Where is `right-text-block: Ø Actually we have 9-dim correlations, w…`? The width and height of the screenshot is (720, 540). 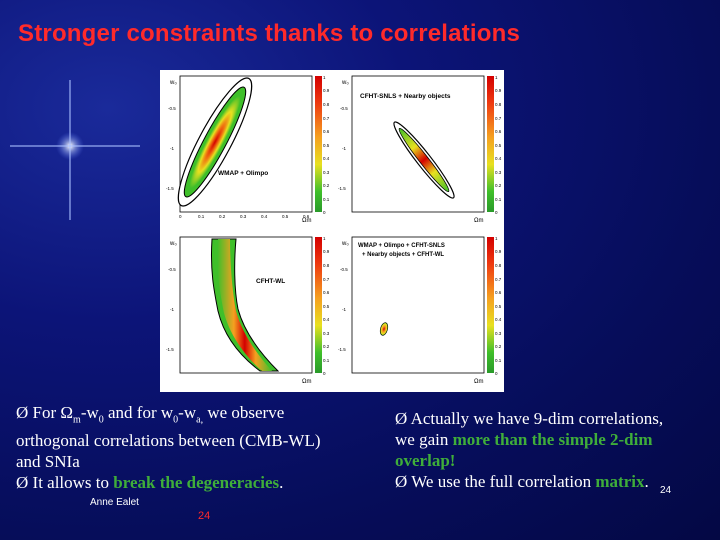 right-text-block: Ø Actually we have 9-dim correlations, w… is located at coordinates (556, 450).